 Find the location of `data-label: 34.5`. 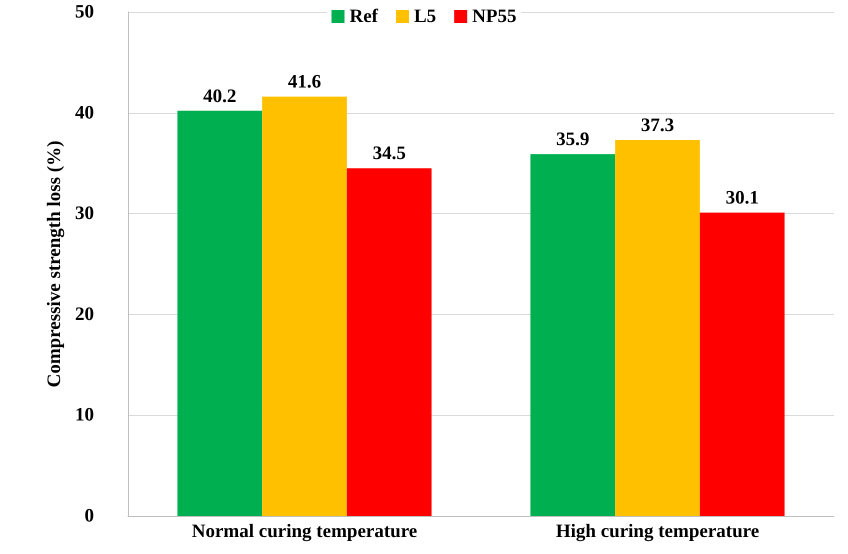

data-label: 34.5 is located at coordinates (389, 153).